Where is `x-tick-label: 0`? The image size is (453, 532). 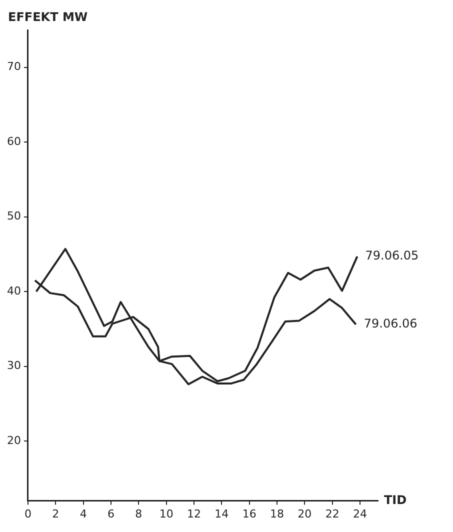
x-tick-label: 0 is located at coordinates (28, 513).